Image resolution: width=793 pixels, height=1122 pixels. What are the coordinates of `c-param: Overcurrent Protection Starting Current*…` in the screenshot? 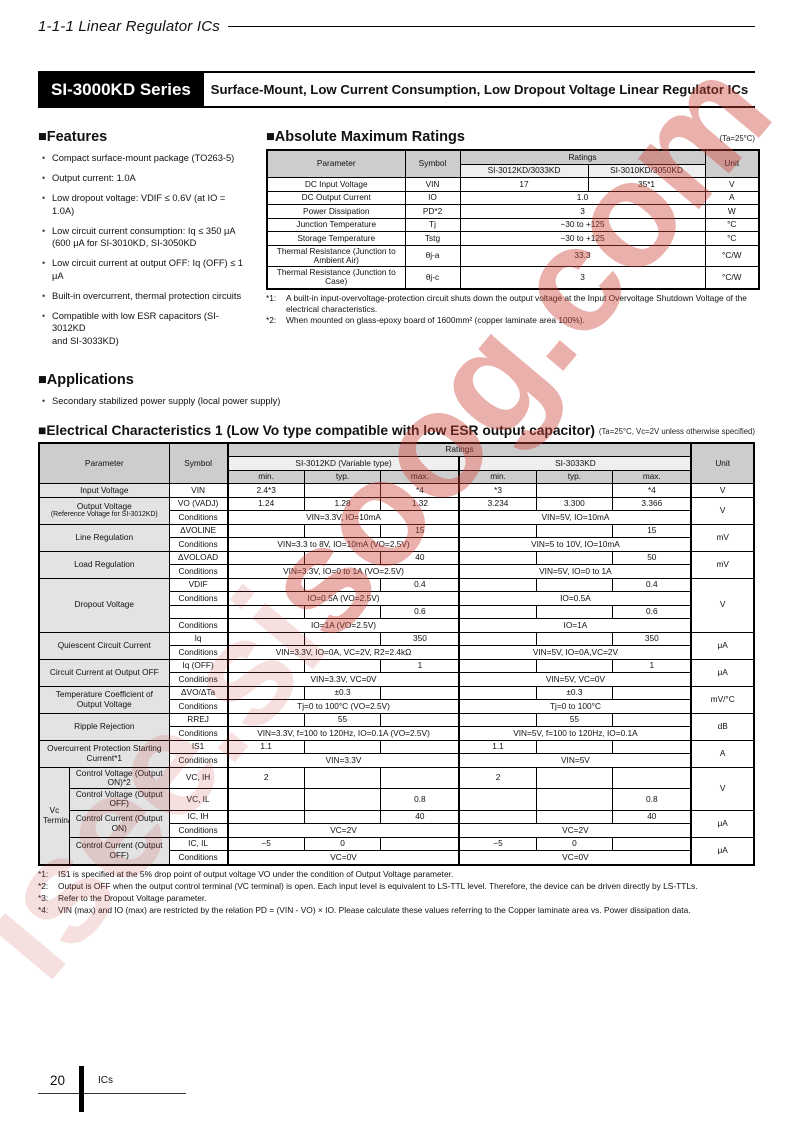 It's located at (104, 753).